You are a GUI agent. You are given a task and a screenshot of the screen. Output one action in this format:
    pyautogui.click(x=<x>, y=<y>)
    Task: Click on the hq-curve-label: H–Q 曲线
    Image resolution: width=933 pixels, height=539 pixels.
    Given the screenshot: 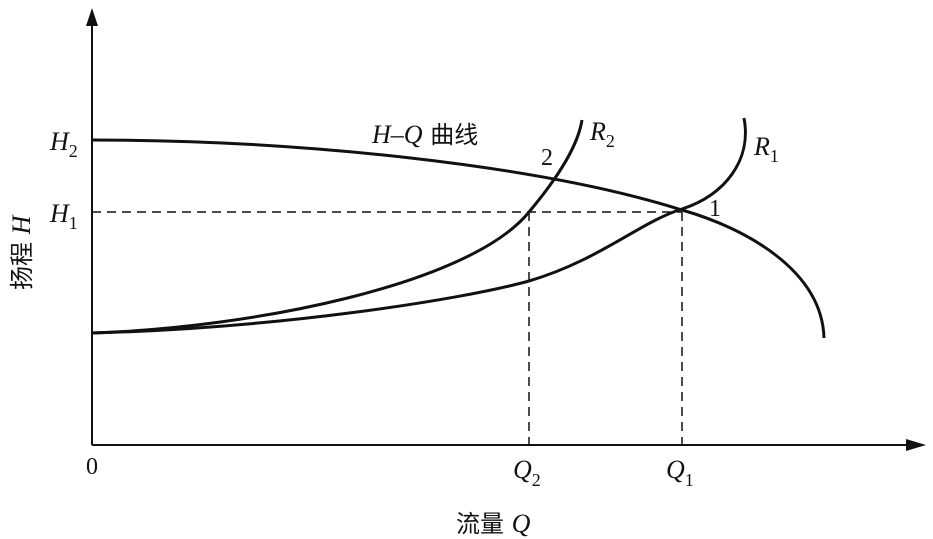 What is the action you would take?
    pyautogui.click(x=424, y=134)
    